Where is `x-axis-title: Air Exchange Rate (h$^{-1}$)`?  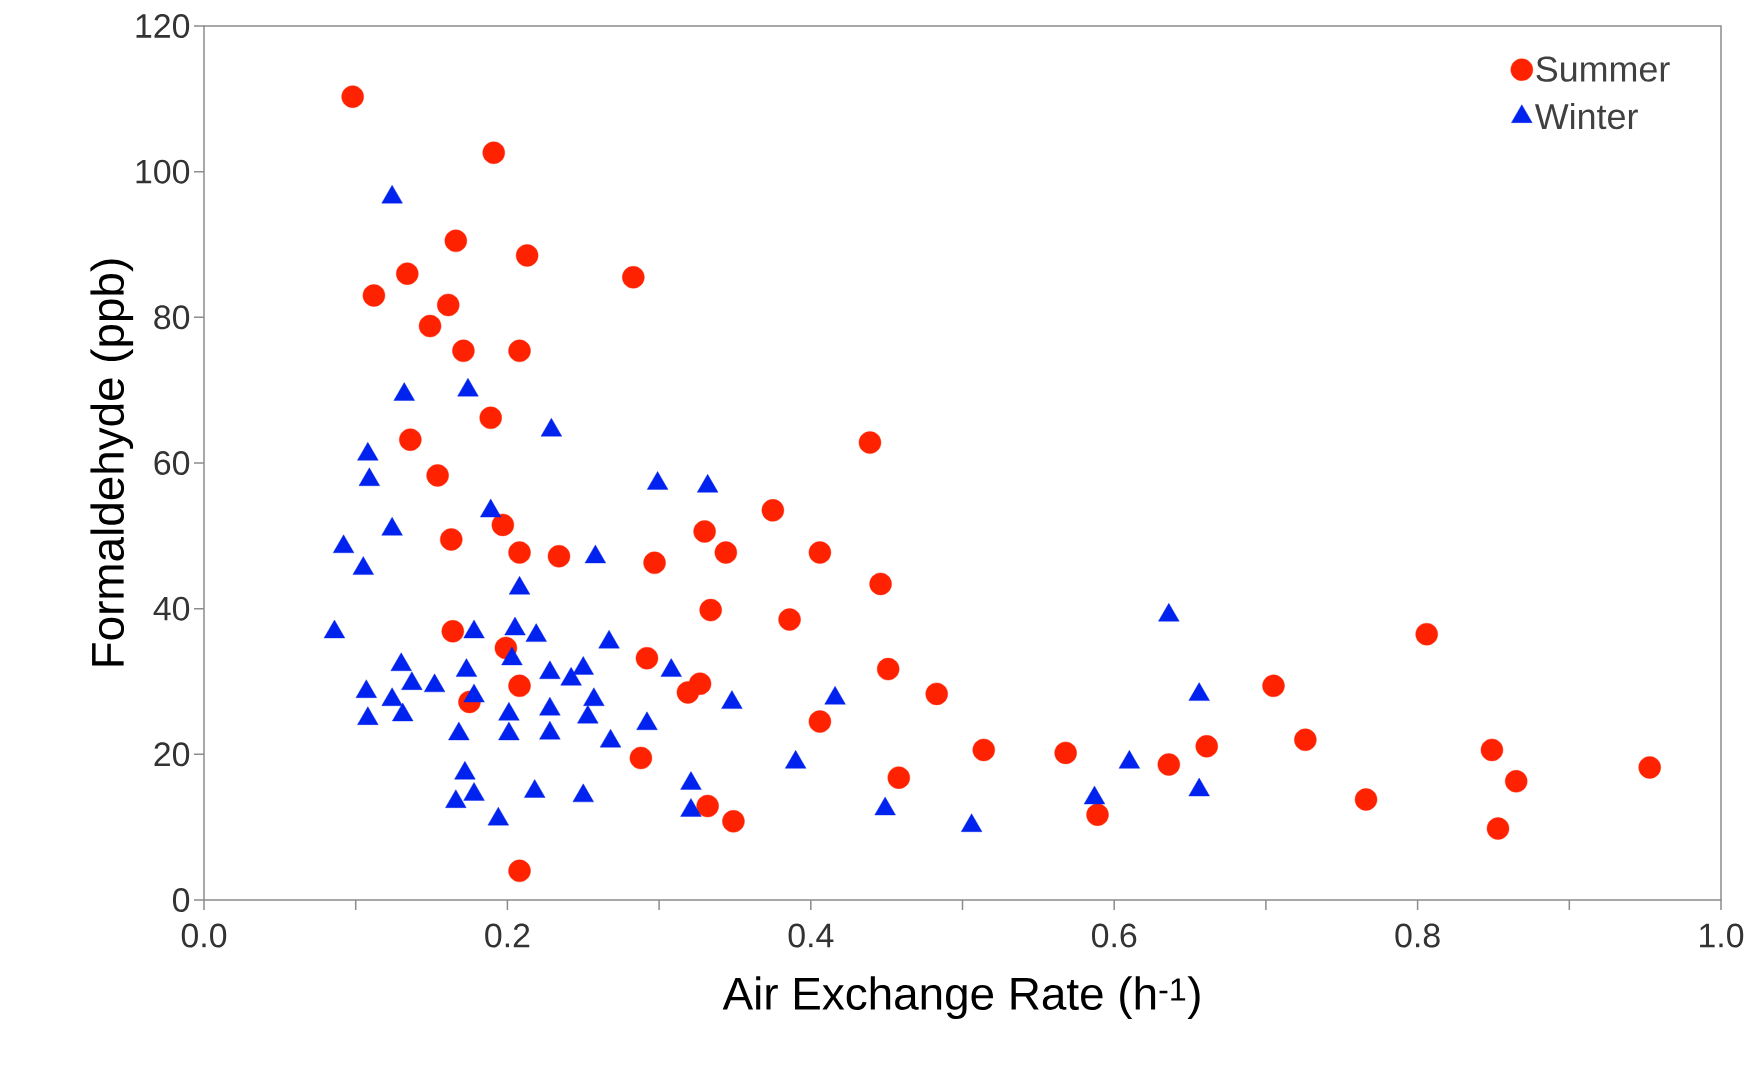 x-axis-title: Air Exchange Rate (h$^{-1}$) is located at coordinates (961, 998).